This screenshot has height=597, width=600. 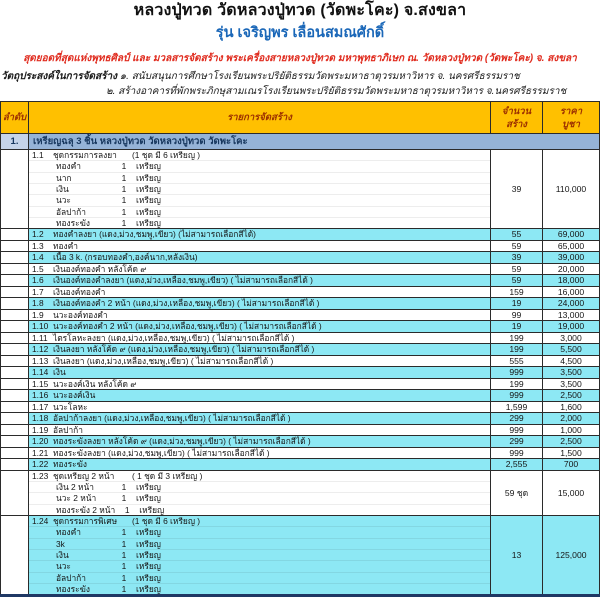 I want to click on row-number: 1.11, so click(x=40, y=337).